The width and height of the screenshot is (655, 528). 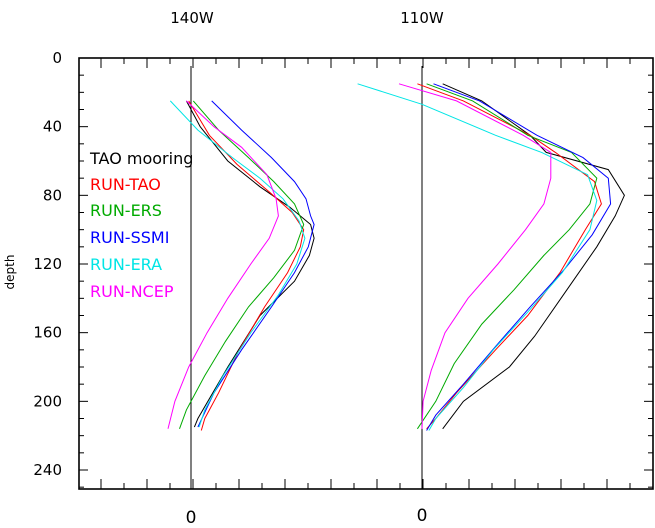 I want to click on legend-item-run-era: RUN-ERA, so click(x=126, y=264).